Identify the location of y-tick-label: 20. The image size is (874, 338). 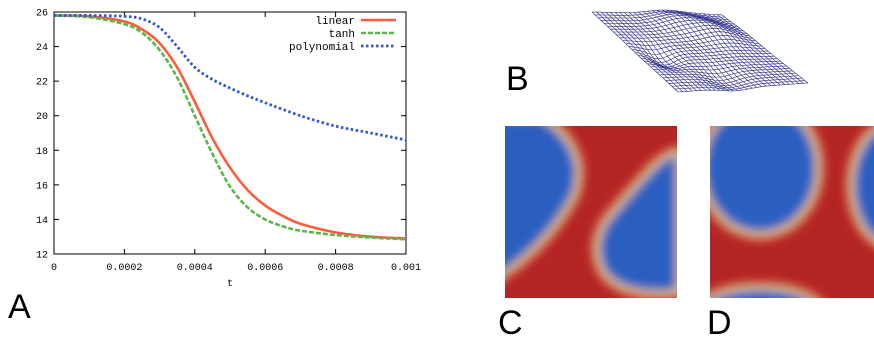
(42, 117).